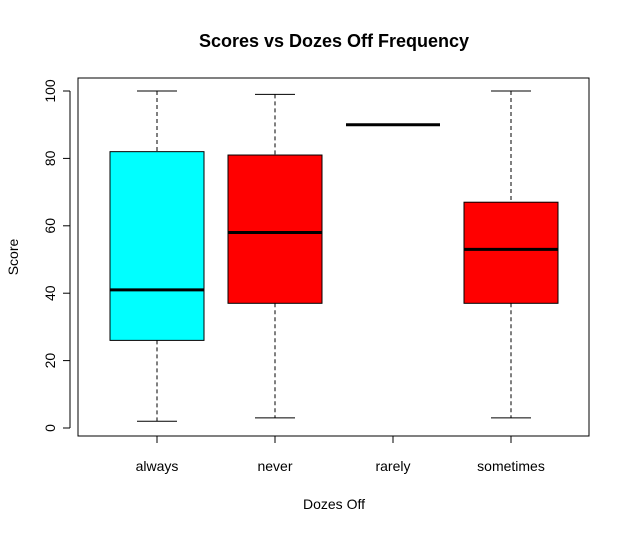  Describe the element at coordinates (50, 91) in the screenshot. I see `y-tick-label: 100` at that location.